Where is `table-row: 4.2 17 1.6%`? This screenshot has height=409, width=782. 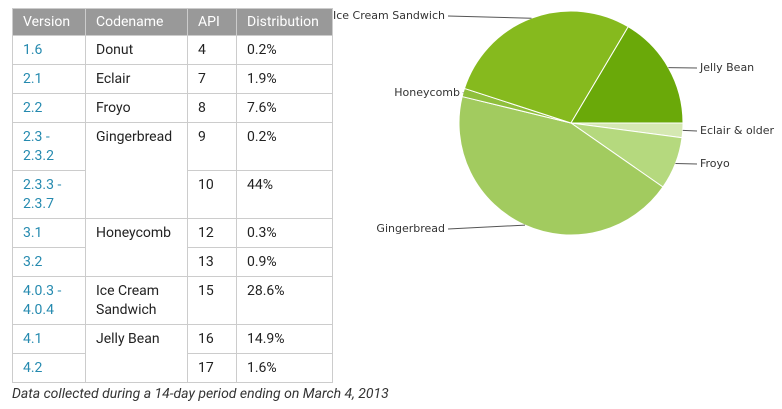 table-row: 4.2 17 1.6% is located at coordinates (172, 368).